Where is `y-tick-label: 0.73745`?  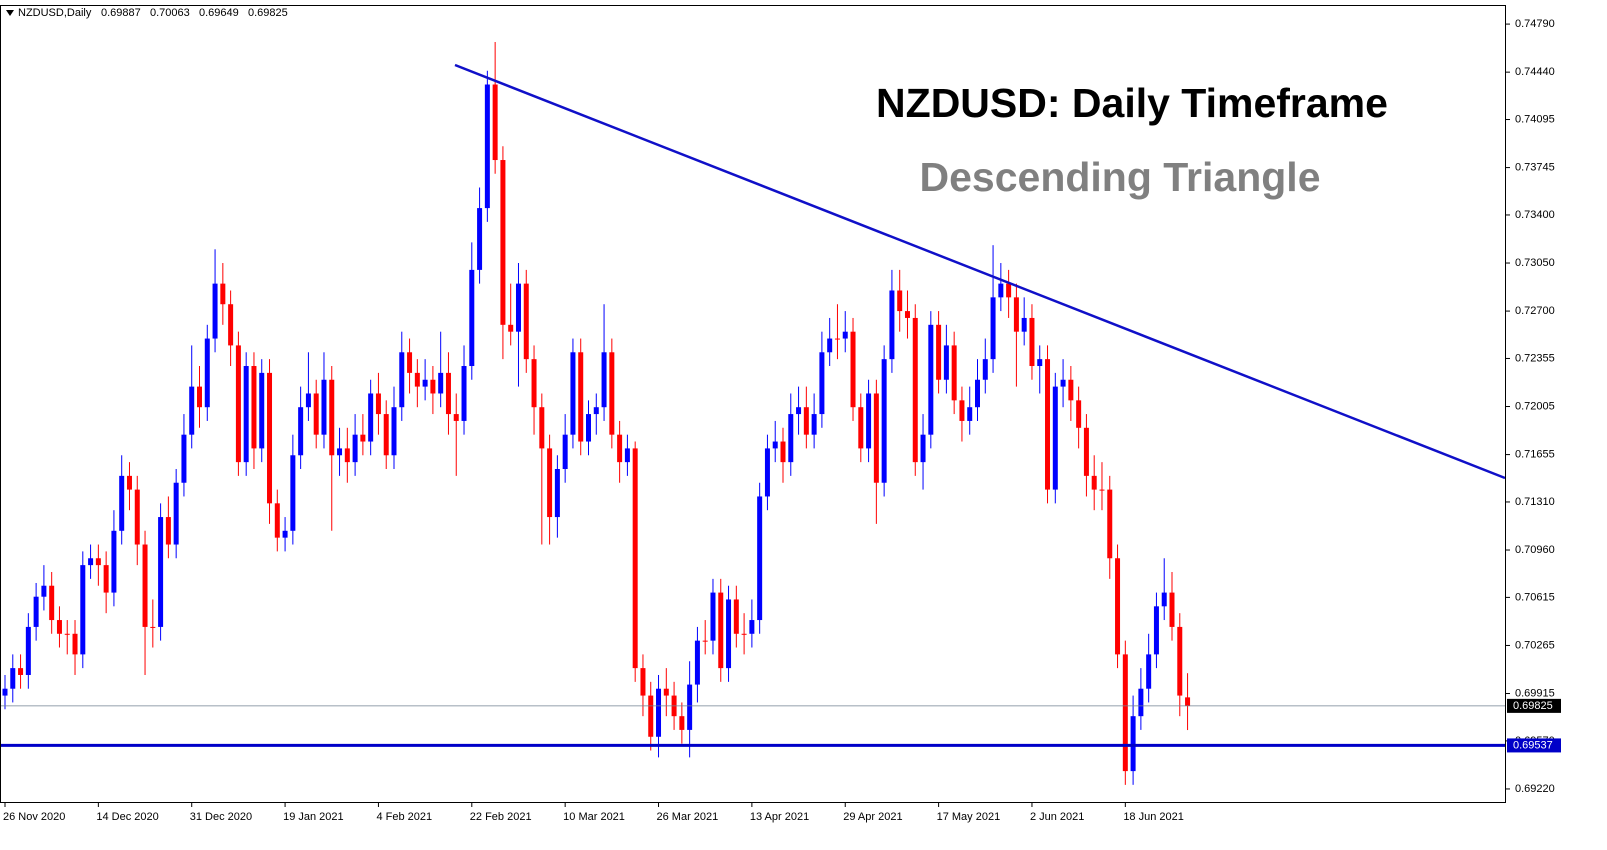
y-tick-label: 0.73745 is located at coordinates (1535, 167).